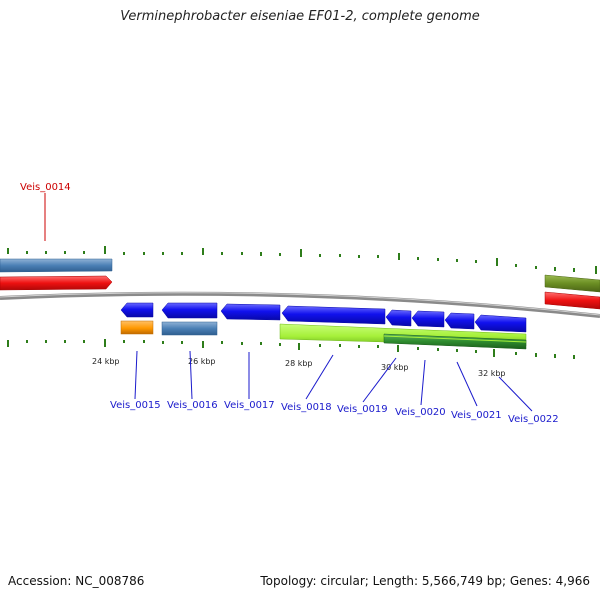 The height and width of the screenshot is (600, 600). Describe the element at coordinates (137, 310) in the screenshot. I see `veis-0015-cds` at that location.